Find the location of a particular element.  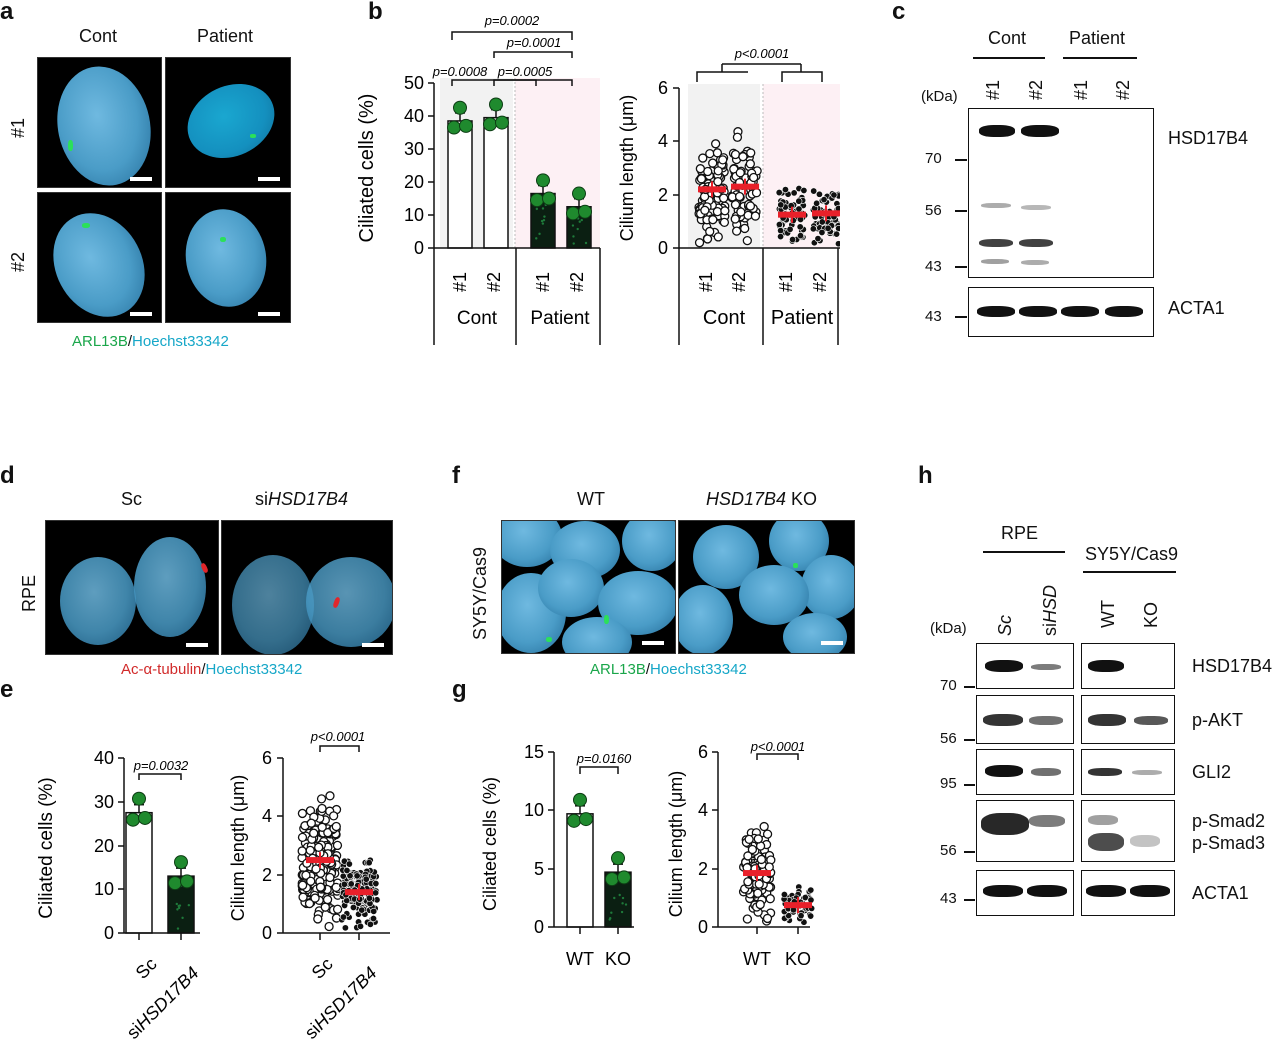

blot-h-hsd17b4-sy5y is located at coordinates (1128, 666).